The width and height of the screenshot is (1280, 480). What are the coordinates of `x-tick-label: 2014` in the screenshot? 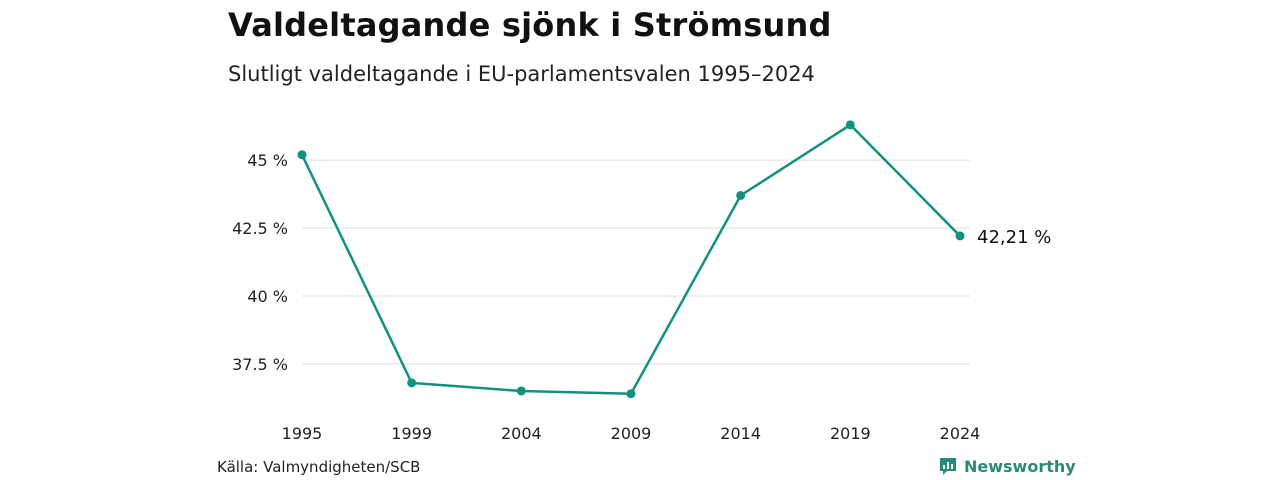 It's located at (740, 433).